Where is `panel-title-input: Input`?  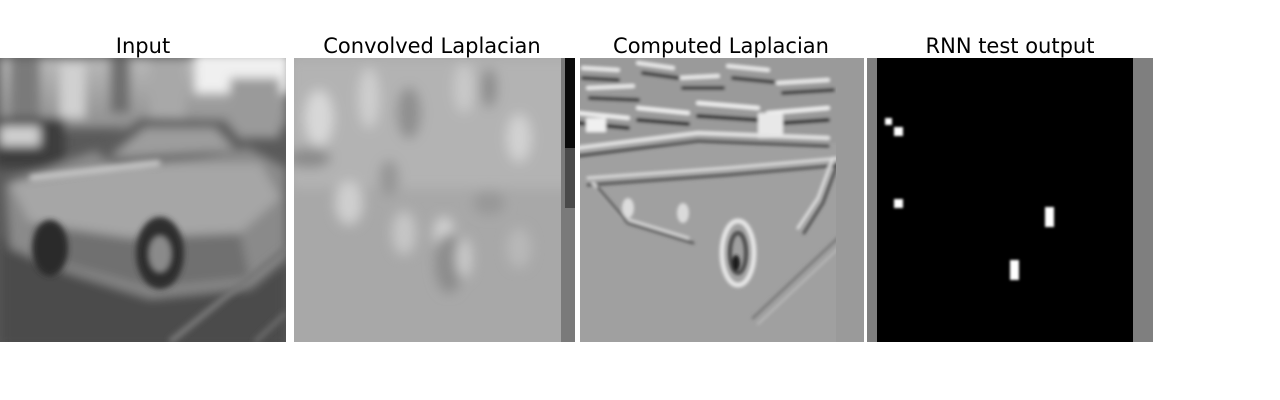
panel-title-input: Input is located at coordinates (143, 46).